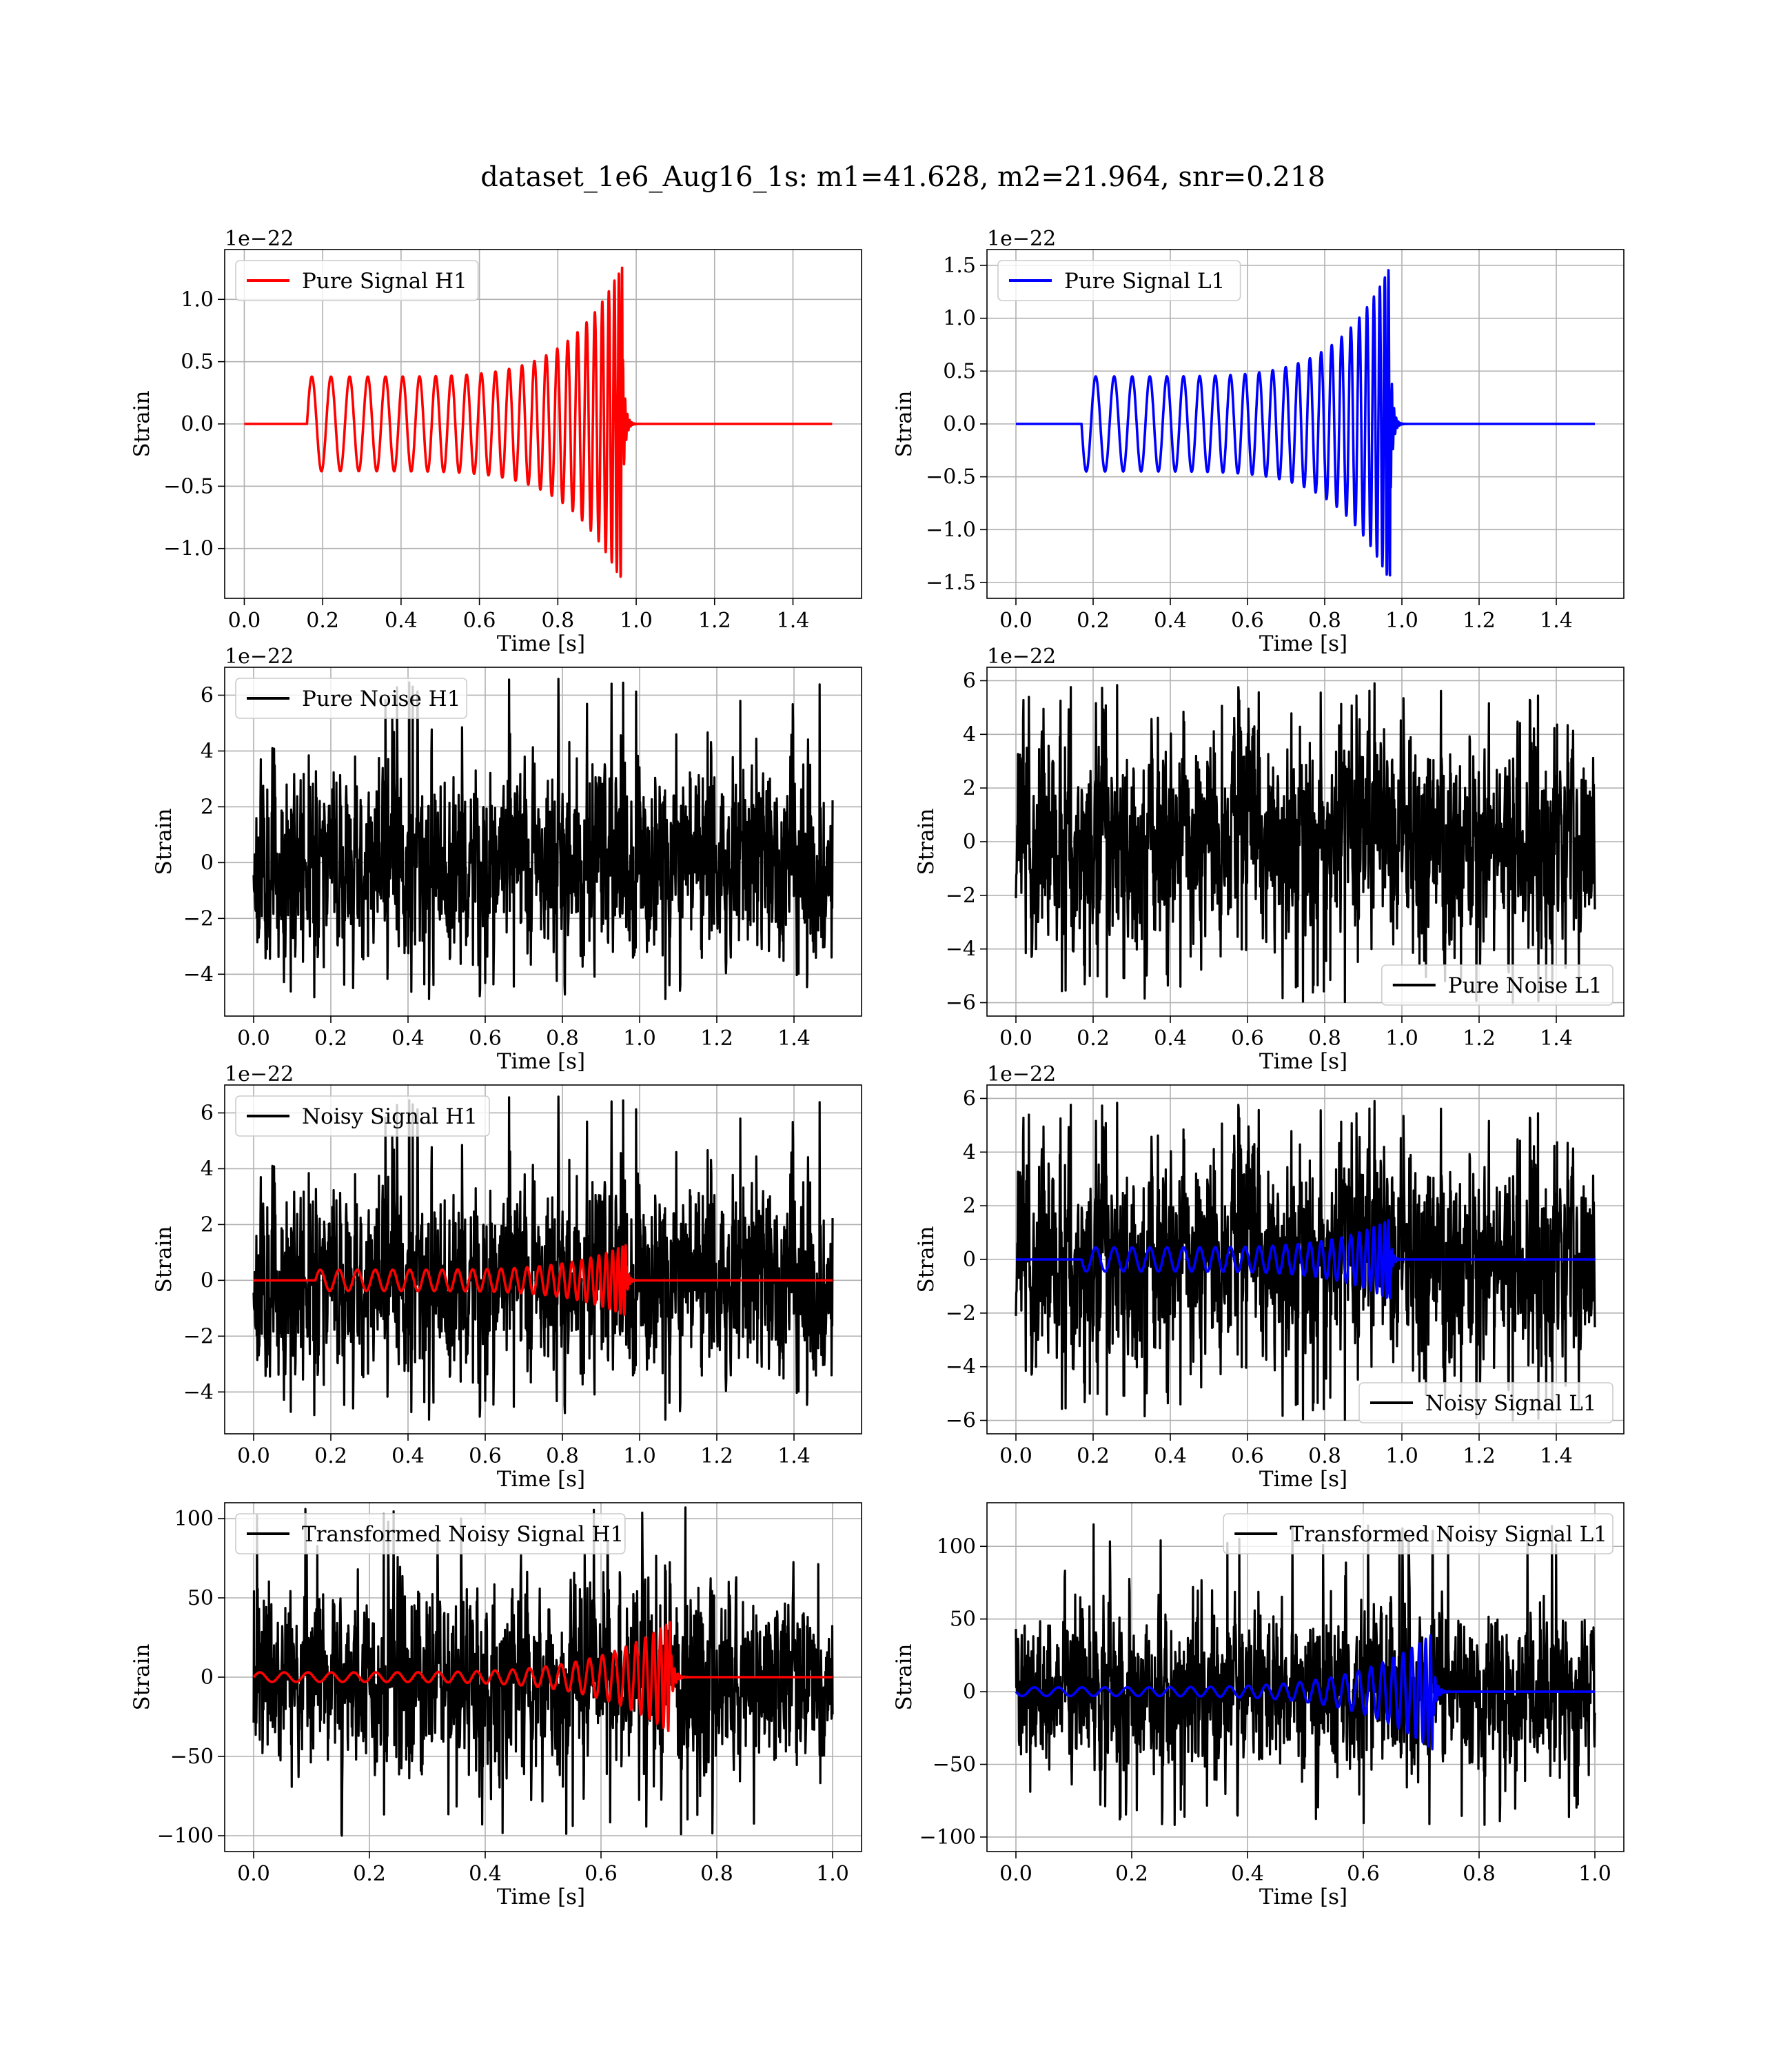  I want to click on legend: Transformed Noisy Signal H1, so click(430, 1533).